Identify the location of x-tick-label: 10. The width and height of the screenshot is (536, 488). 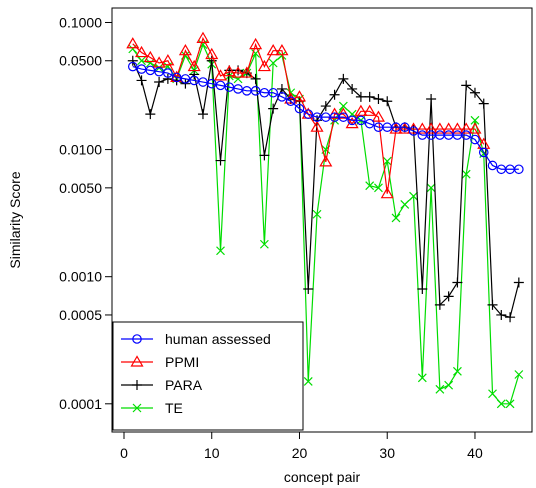
(212, 453).